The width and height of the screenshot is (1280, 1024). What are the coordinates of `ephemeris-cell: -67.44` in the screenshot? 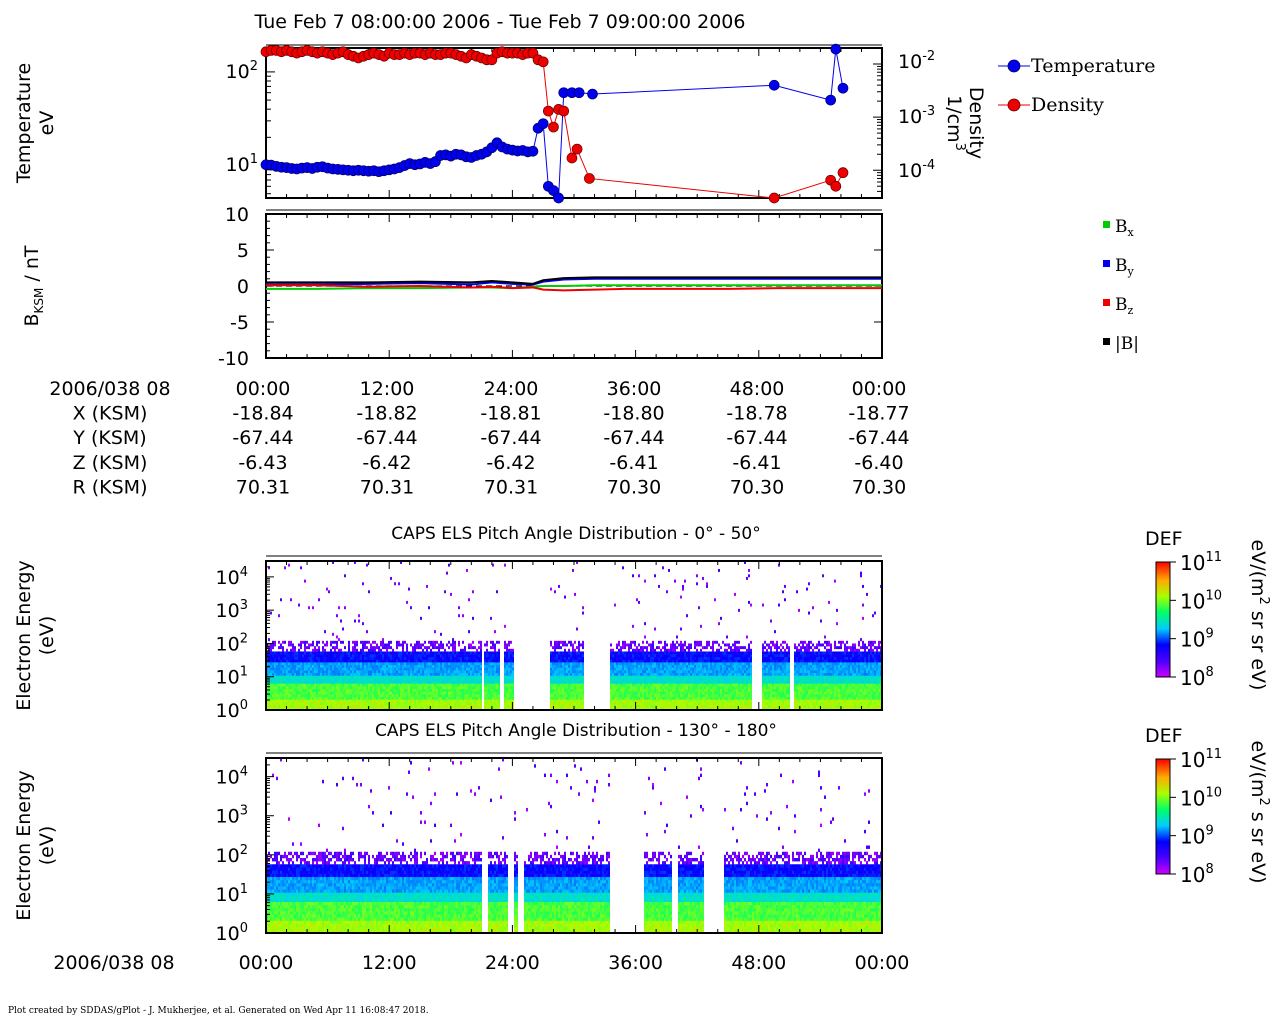 It's located at (633, 438).